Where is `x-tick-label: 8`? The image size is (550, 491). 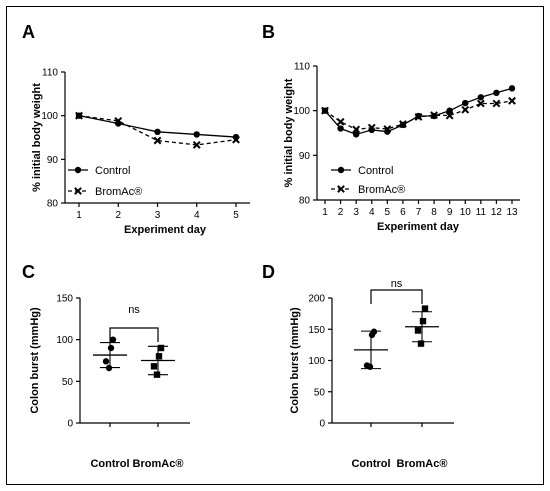
x-tick-label: 8 is located at coordinates (434, 212).